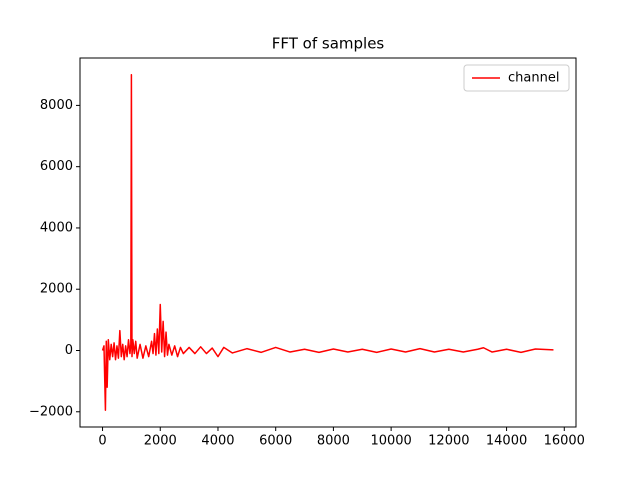 Image resolution: width=640 pixels, height=480 pixels. What do you see at coordinates (56, 227) in the screenshot?
I see `y-tick-label: 4000` at bounding box center [56, 227].